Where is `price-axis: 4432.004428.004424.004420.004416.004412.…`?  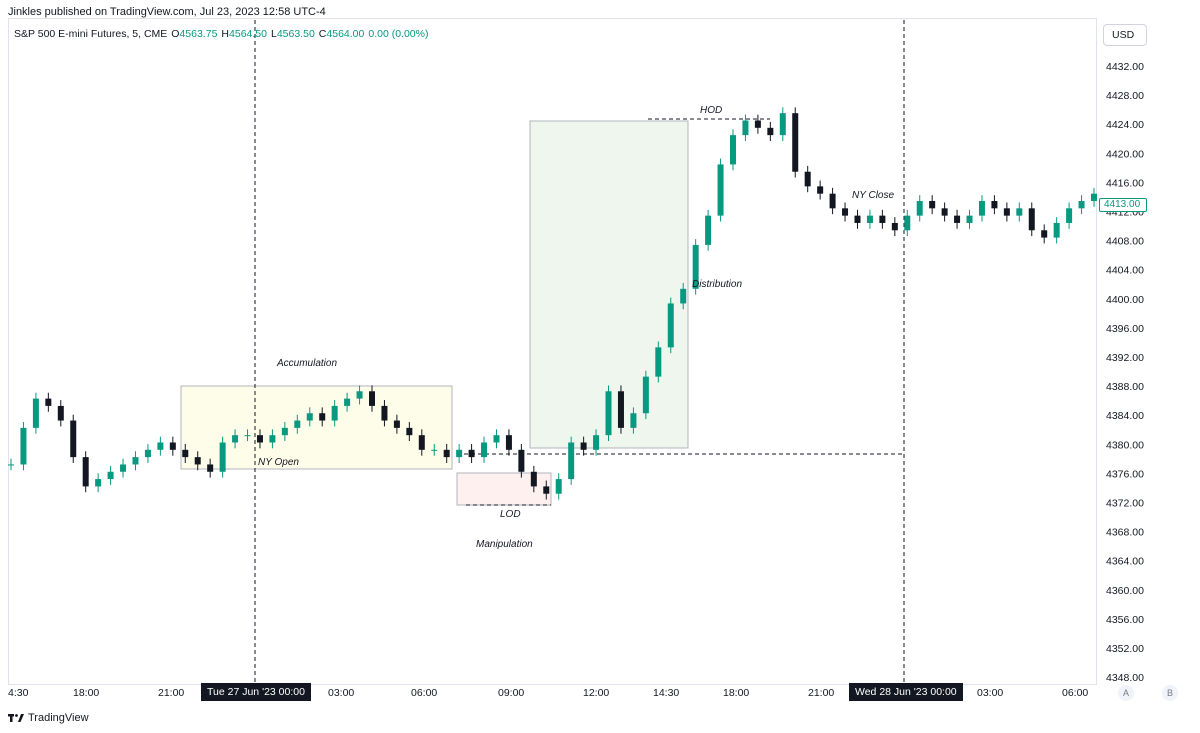 price-axis: 4432.004428.004424.004420.004416.004412.… is located at coordinates (1125, 372).